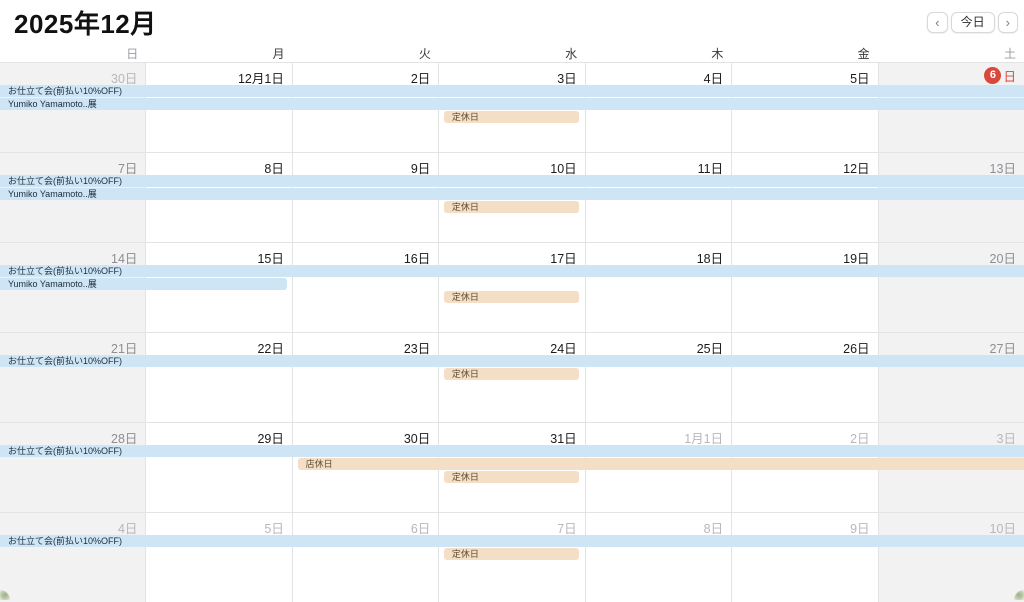 The image size is (1024, 602). Describe the element at coordinates (937, 22) in the screenshot. I see `prev-month-button: ‹` at that location.